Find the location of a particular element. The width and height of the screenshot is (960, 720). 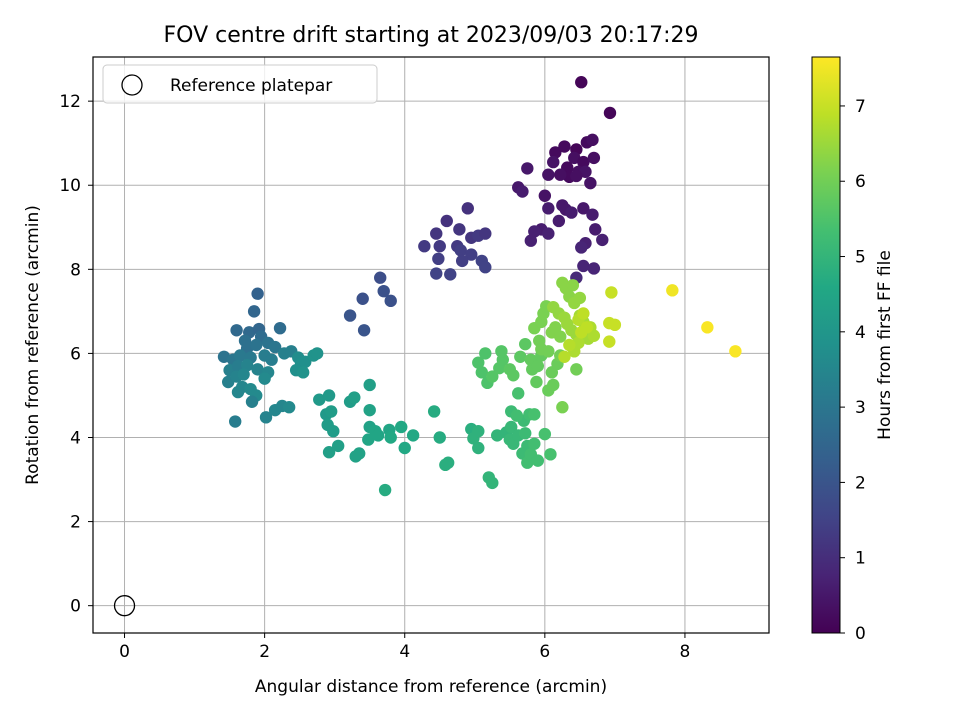

colorbar-tick-label: 4 is located at coordinates (860, 333).